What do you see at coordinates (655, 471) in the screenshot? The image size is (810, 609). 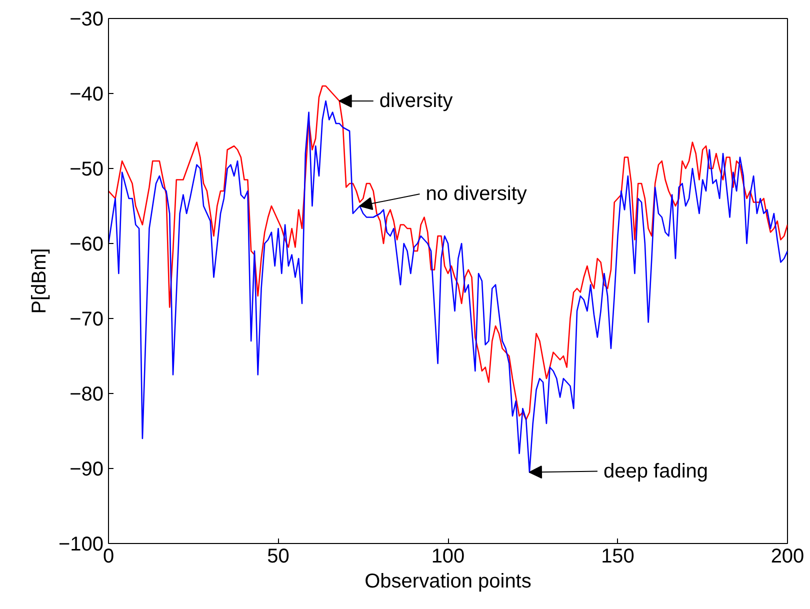 I see `annotation: deep fading` at bounding box center [655, 471].